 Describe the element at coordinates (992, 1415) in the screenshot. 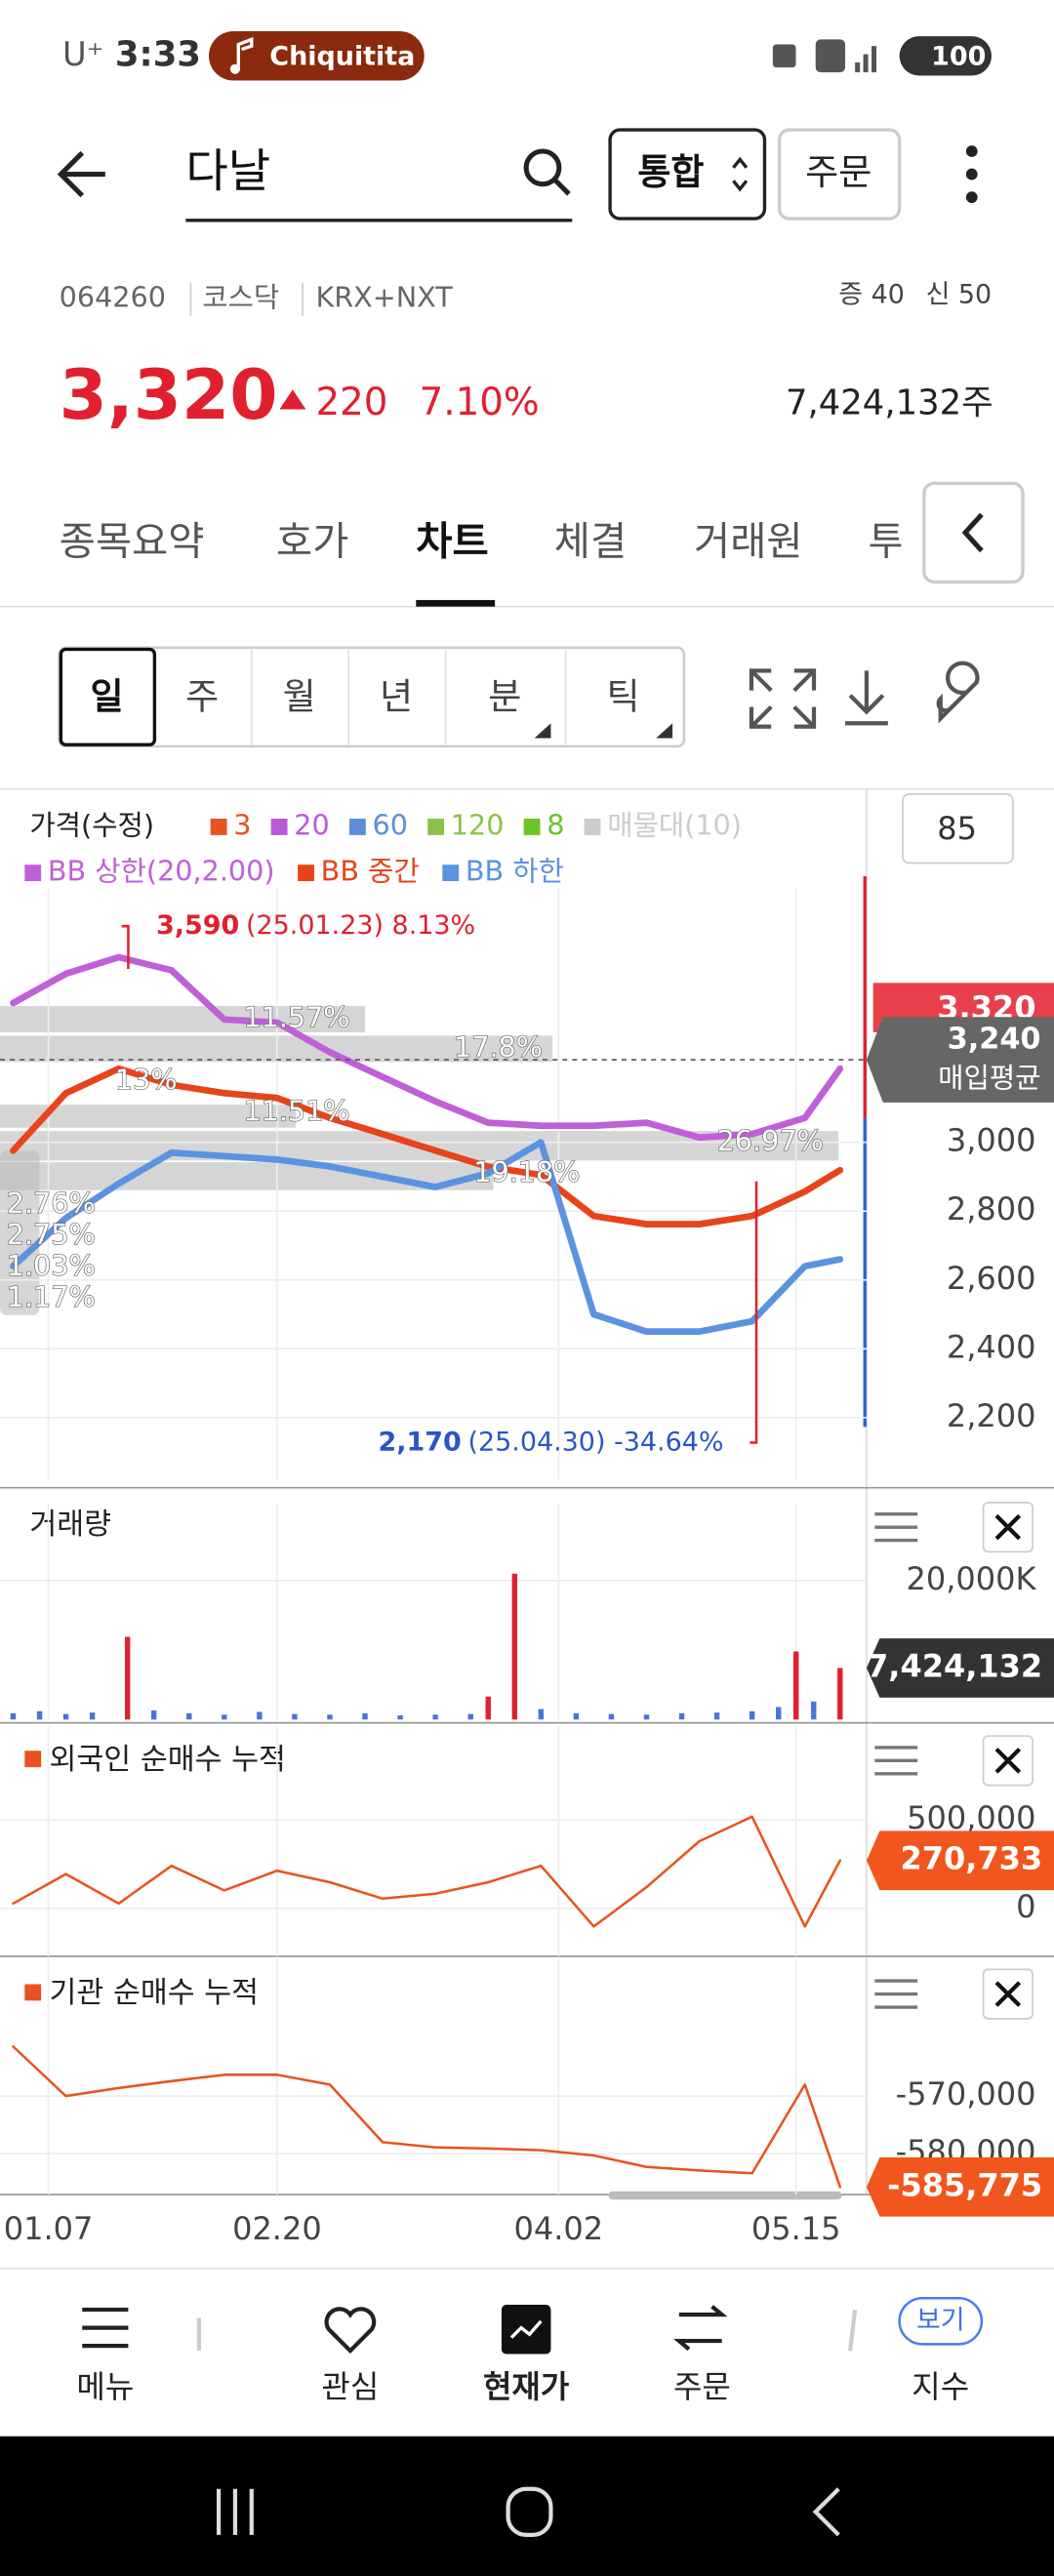

I see `y-tick-label: 2,200` at that location.